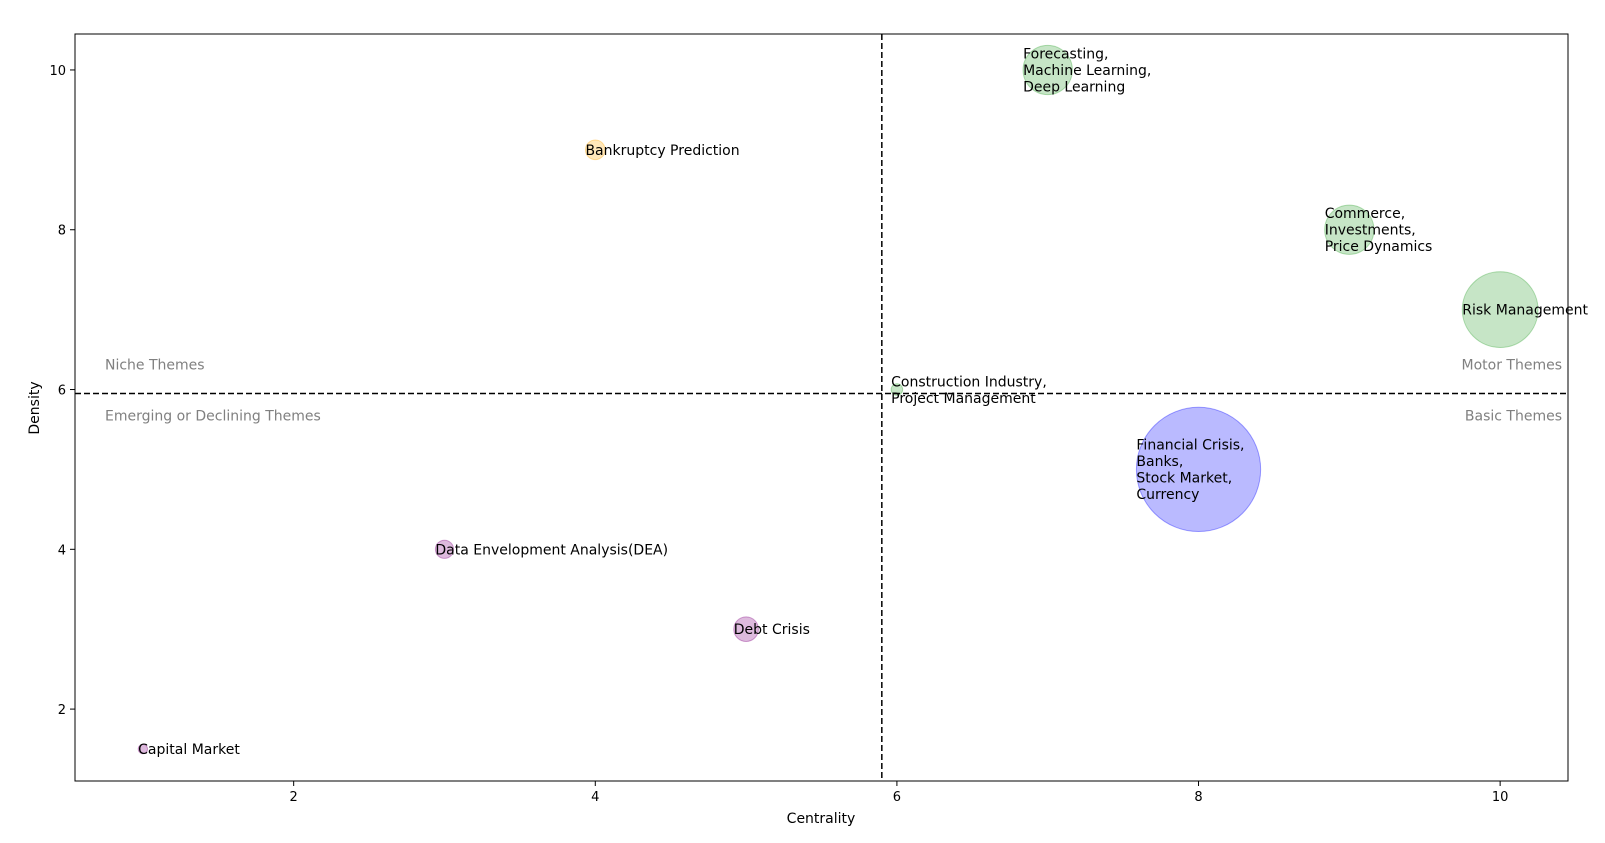 The height and width of the screenshot is (843, 1605). What do you see at coordinates (1198, 797) in the screenshot?
I see `x-tick-label-8: 8` at bounding box center [1198, 797].